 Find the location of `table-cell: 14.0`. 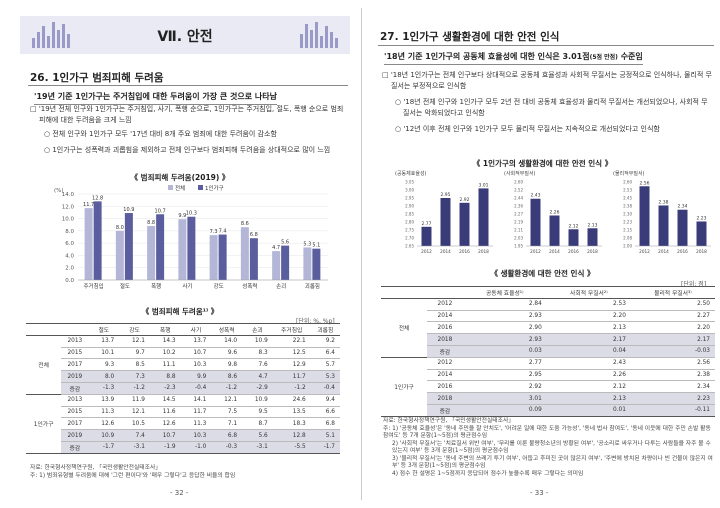

table-cell: 14.0 is located at coordinates (227, 341).